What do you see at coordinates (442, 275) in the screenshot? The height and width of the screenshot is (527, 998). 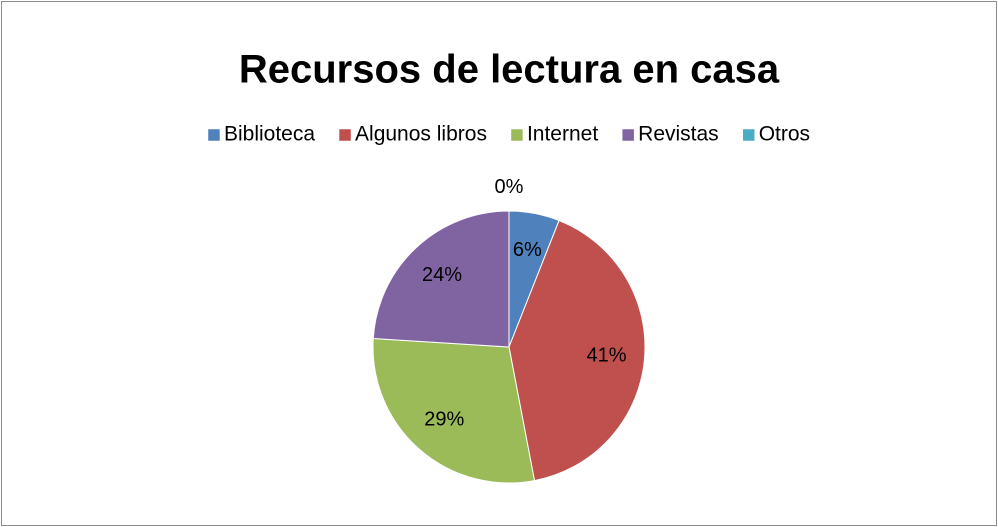 I see `data-label: 24%` at bounding box center [442, 275].